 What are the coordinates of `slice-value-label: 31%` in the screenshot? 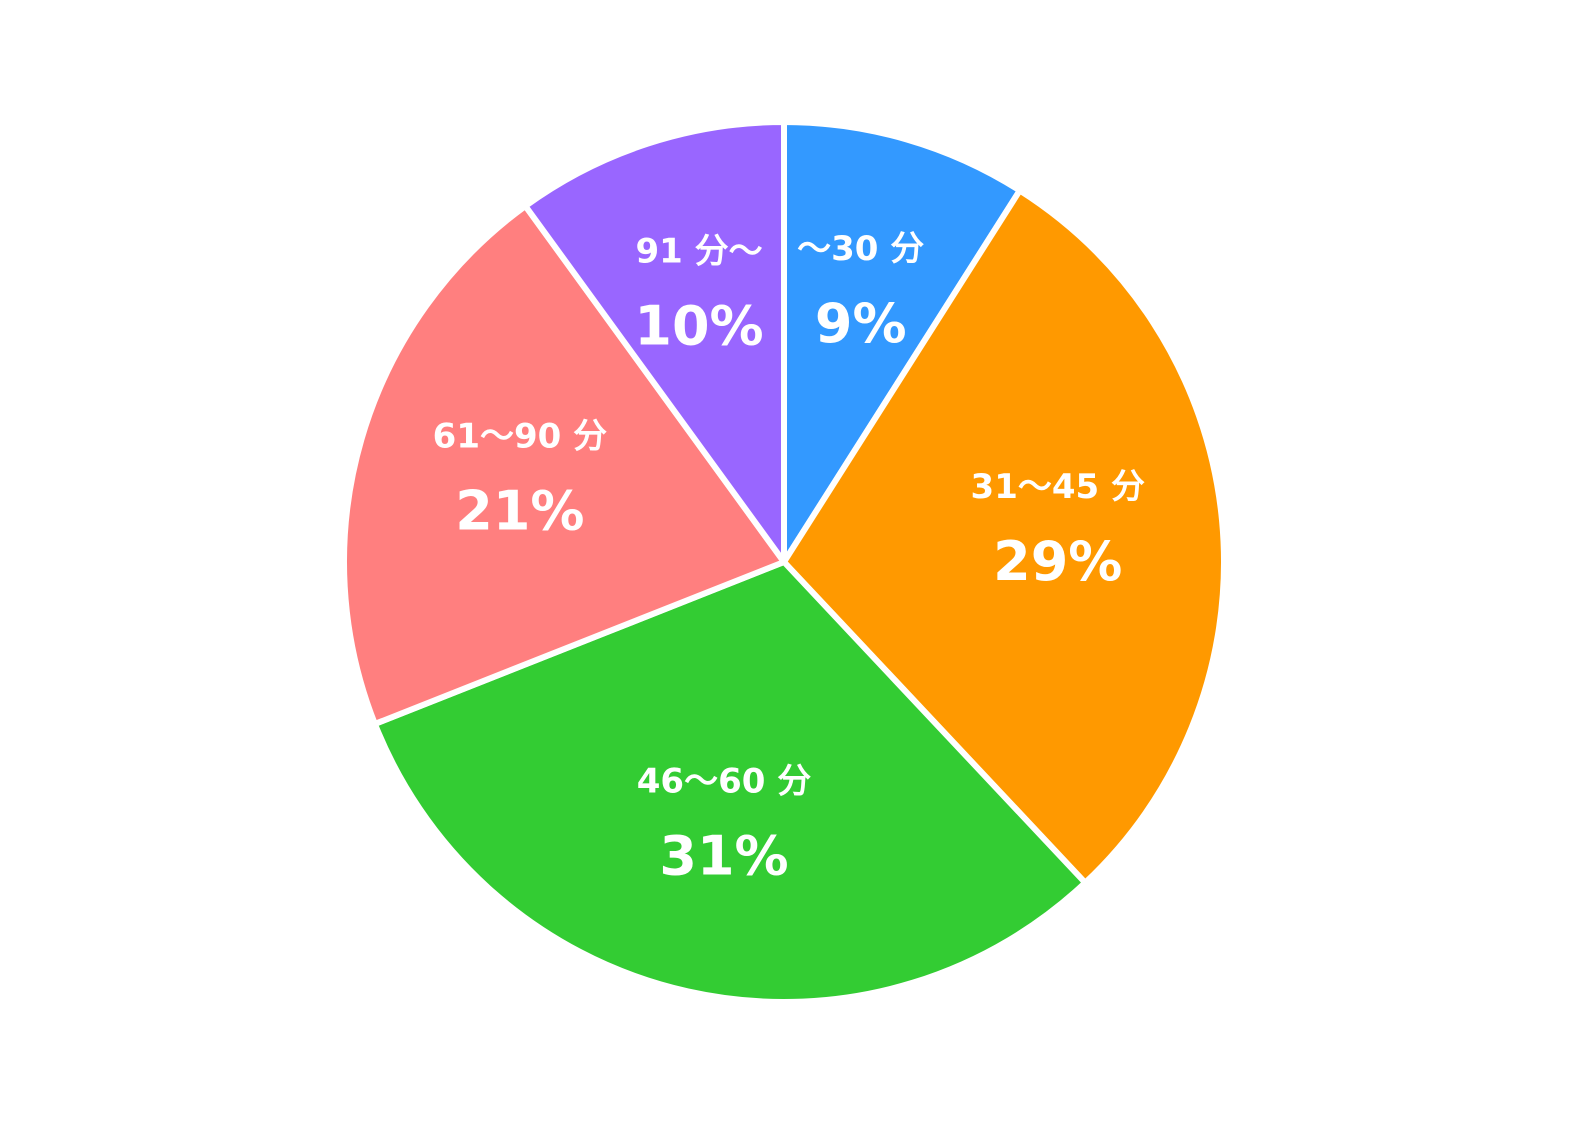 It's located at (723, 855).